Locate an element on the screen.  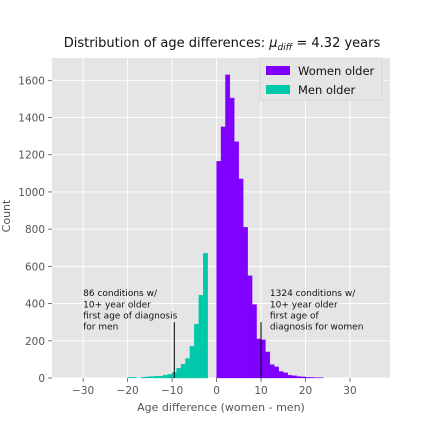
chart-title-mu: μ is located at coordinates (272, 43).